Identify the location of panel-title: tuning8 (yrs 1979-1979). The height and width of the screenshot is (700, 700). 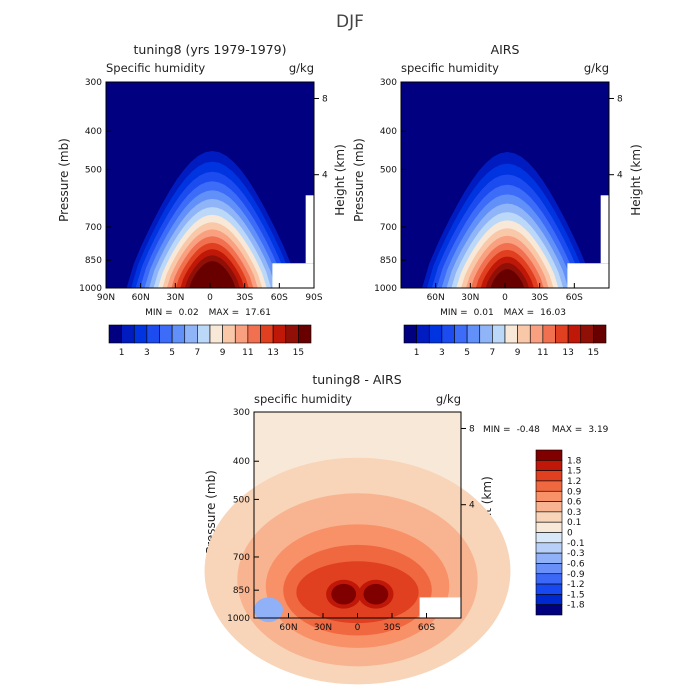
(210, 49).